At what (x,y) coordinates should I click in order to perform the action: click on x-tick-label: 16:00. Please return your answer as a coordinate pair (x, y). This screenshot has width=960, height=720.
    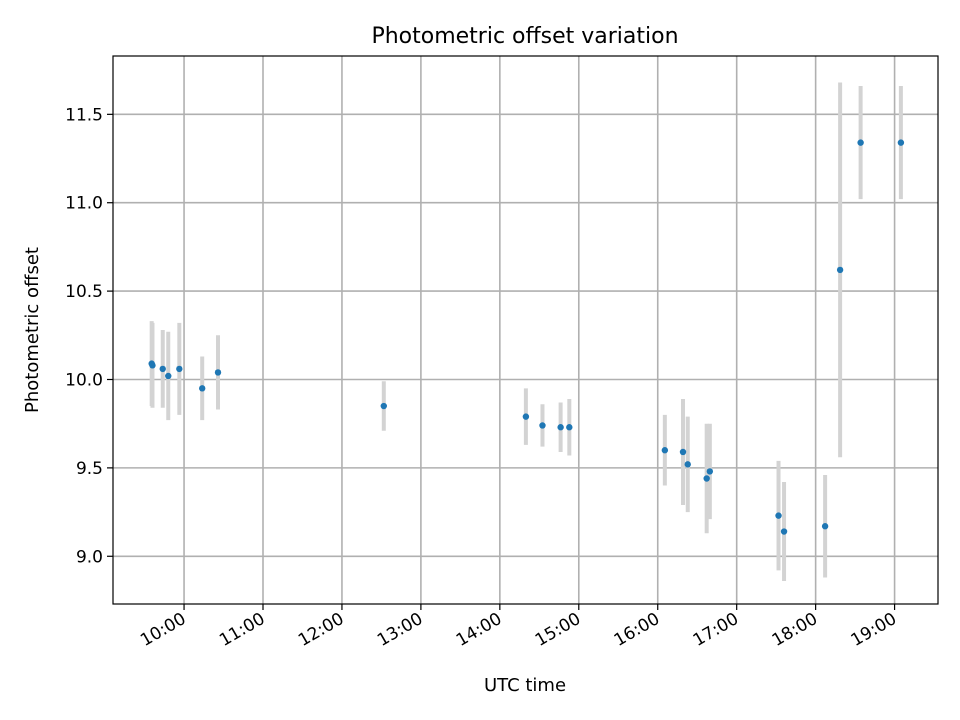
    Looking at the image, I should click on (637, 630).